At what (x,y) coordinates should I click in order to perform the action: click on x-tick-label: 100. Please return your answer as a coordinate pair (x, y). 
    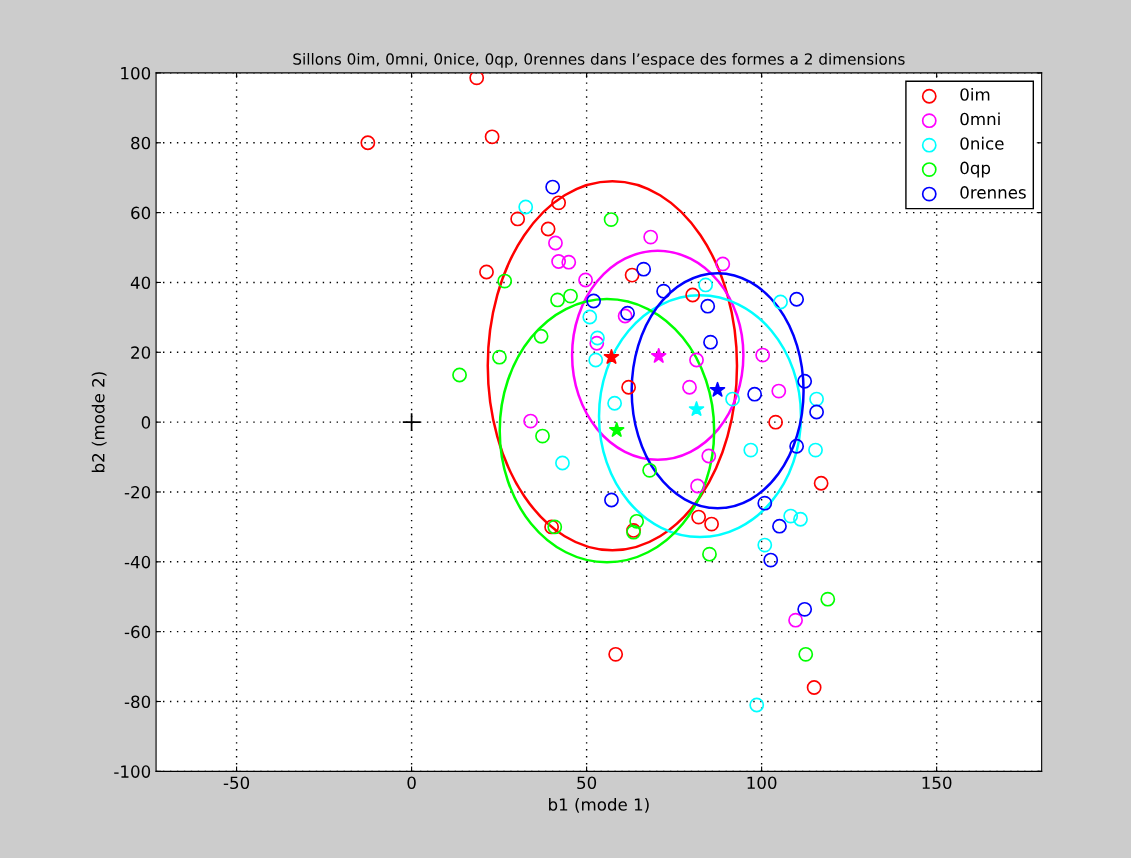
    Looking at the image, I should click on (762, 783).